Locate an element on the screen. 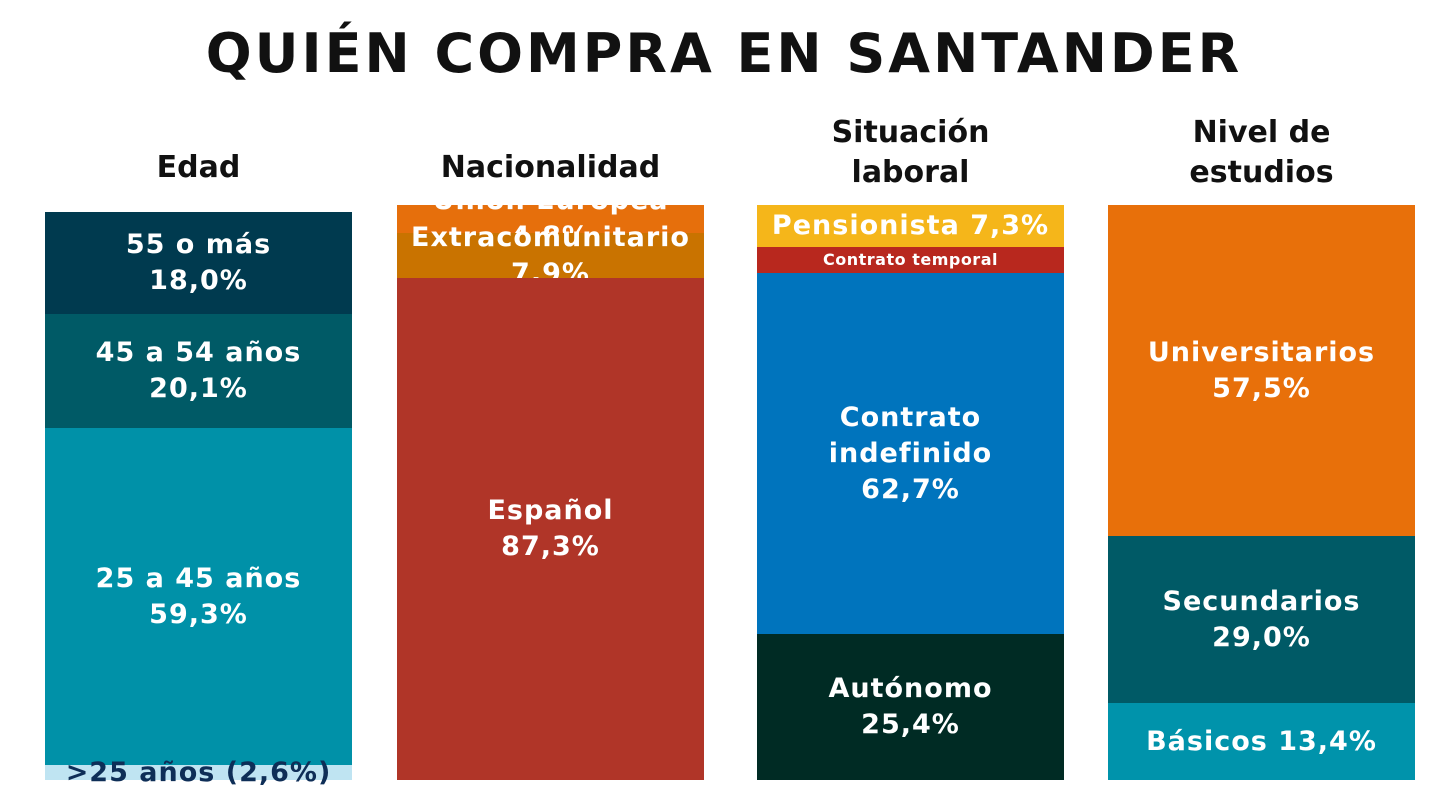 The width and height of the screenshot is (1448, 804). segment-label: 25 a 45 años 59,3% is located at coordinates (198, 596).